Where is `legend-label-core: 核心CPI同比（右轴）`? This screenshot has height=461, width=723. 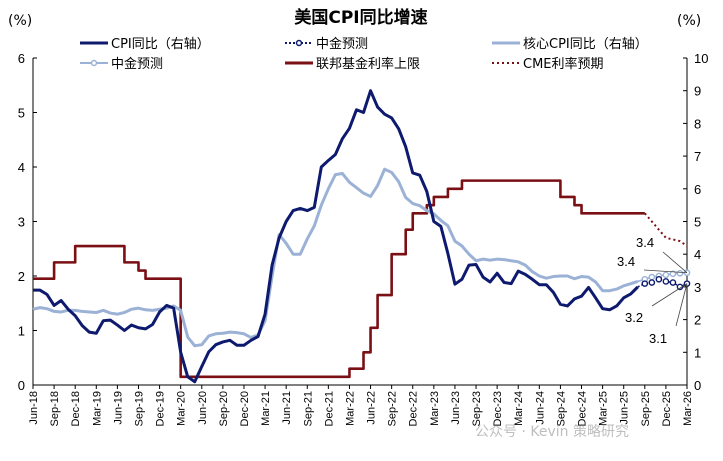
legend-label-core: 核心CPI同比（右轴） is located at coordinates (585, 44).